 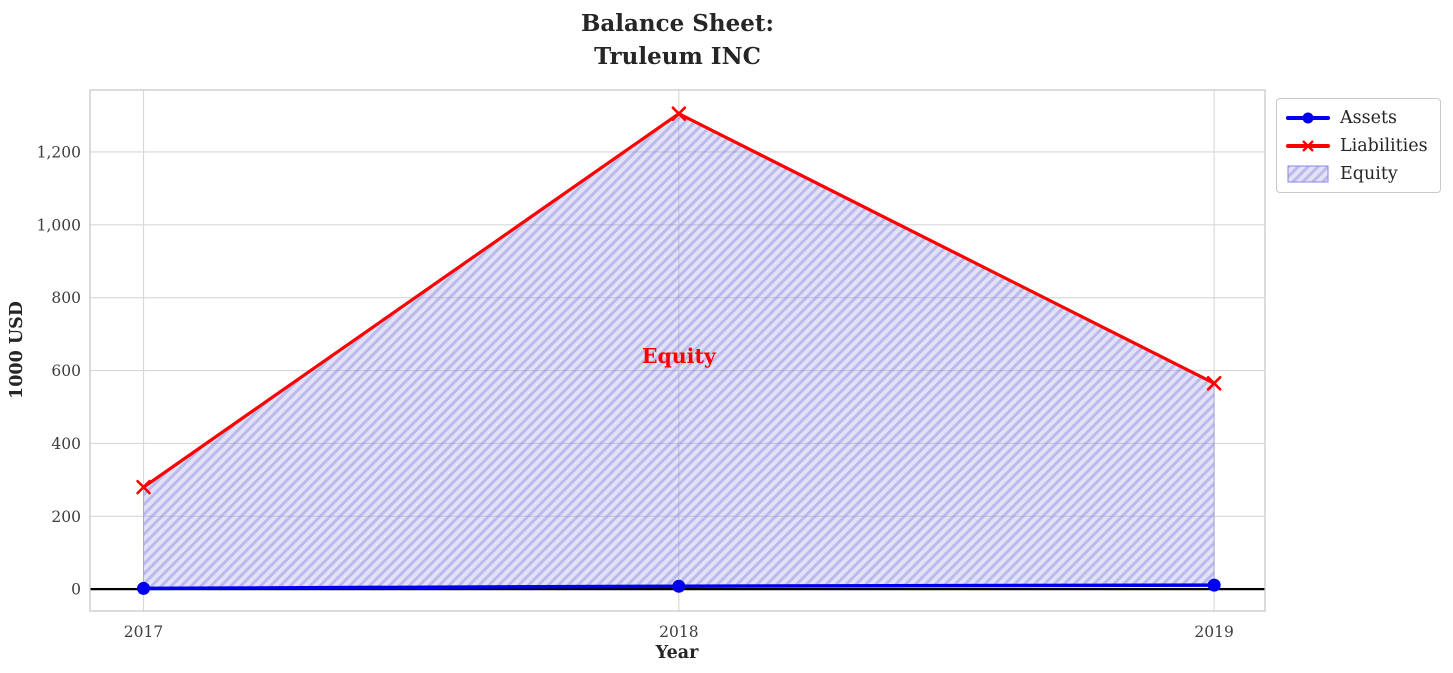 I want to click on legend-item-liabilities: Liabilities, so click(x=1357, y=145).